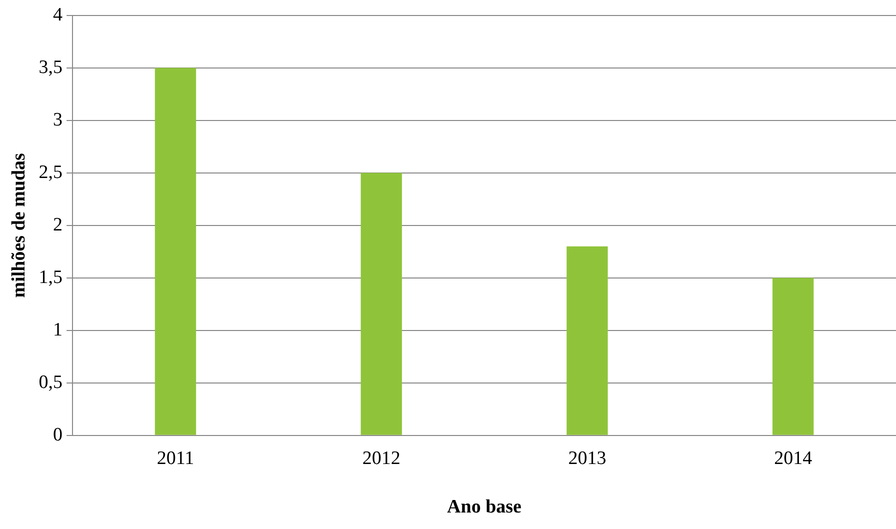  I want to click on x-axis-title: Ano base, so click(484, 507).